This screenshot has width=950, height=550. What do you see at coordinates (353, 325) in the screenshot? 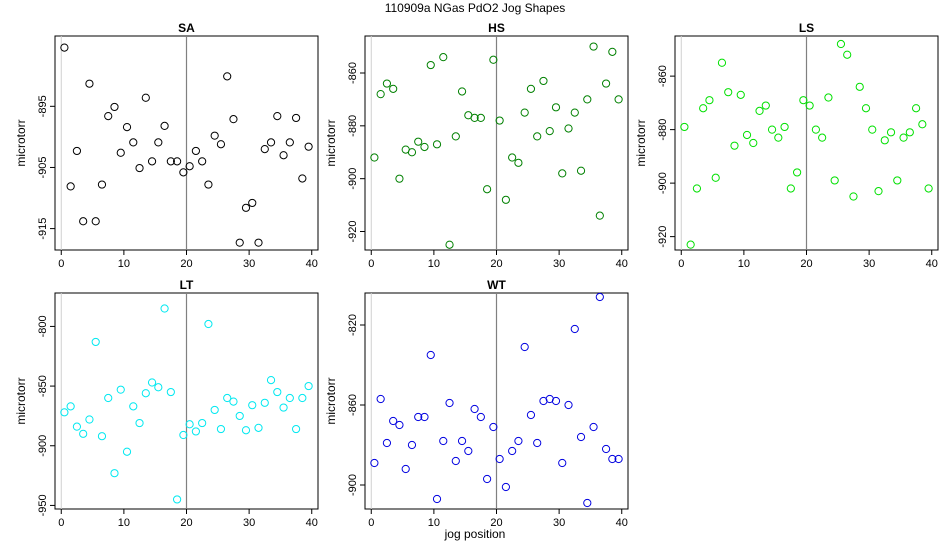
I see `y-tick-label: -820` at bounding box center [353, 325].